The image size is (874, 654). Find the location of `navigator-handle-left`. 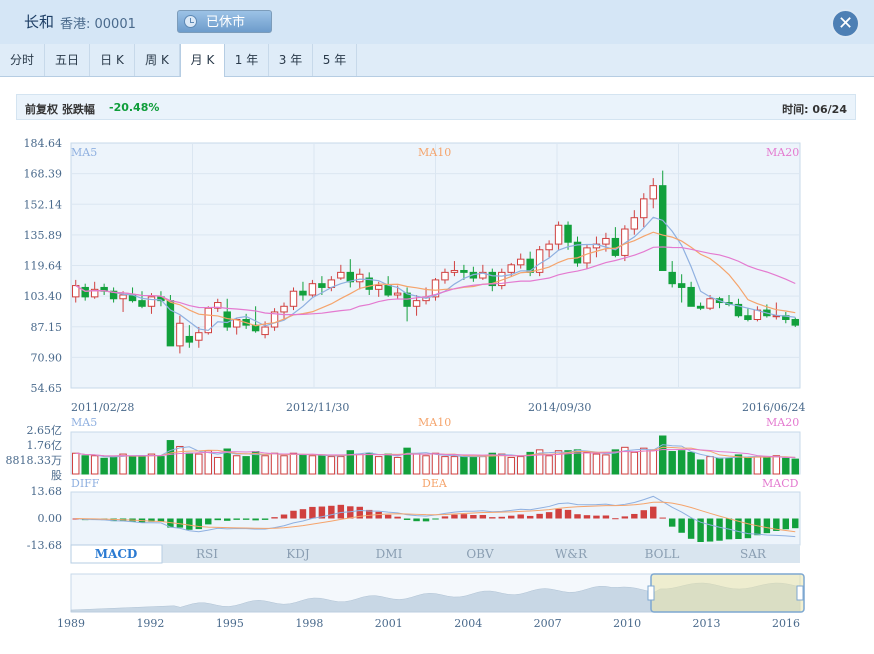

navigator-handle-left is located at coordinates (651, 593).